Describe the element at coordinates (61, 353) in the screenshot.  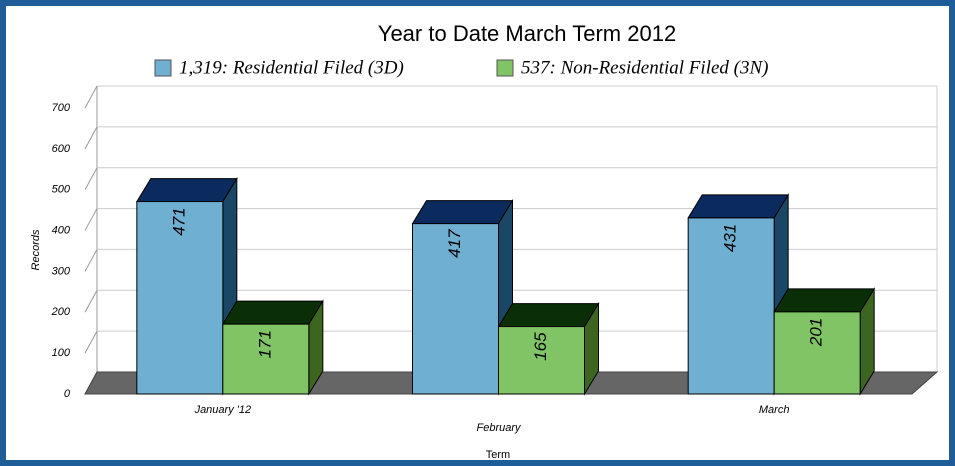
I see `y-tick-label: 100` at that location.